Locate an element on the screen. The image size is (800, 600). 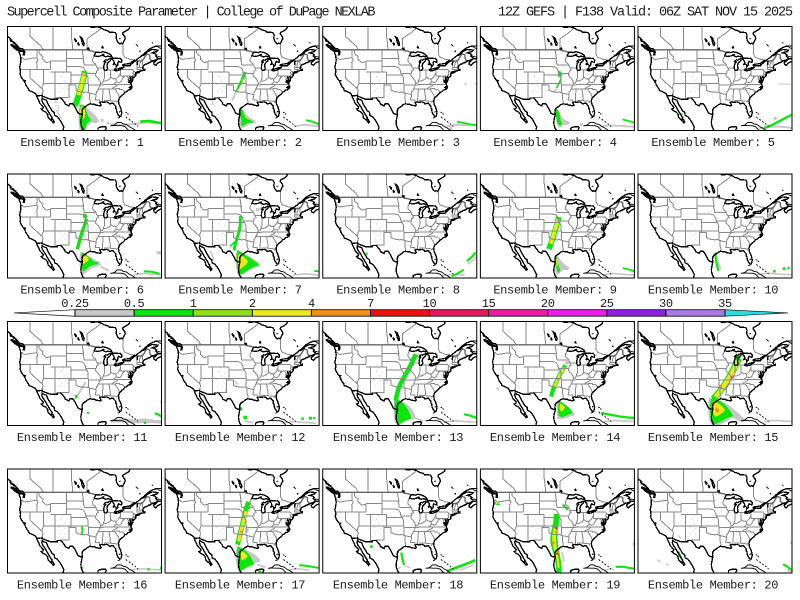
svg-text: 20 is located at coordinates (548, 304).